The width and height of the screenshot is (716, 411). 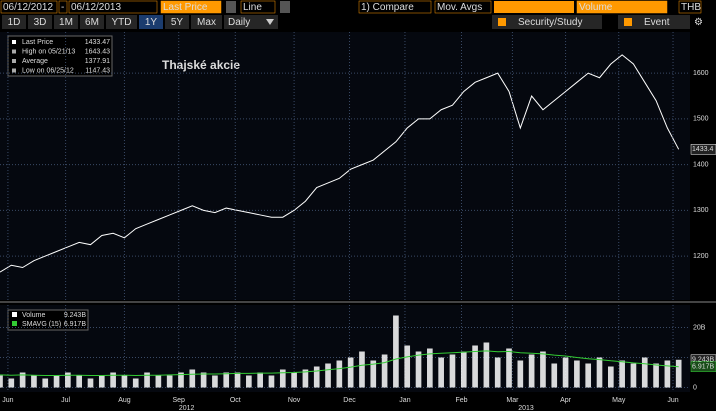 I want to click on x-tick-label: Aug, so click(x=124, y=400).